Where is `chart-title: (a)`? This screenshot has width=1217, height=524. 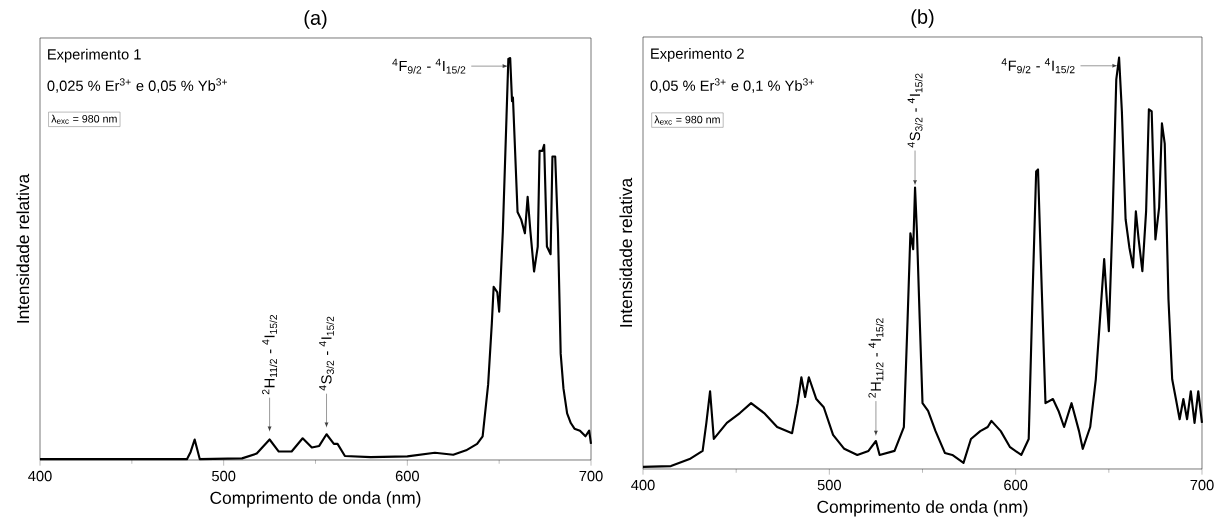 chart-title: (a) is located at coordinates (315, 19).